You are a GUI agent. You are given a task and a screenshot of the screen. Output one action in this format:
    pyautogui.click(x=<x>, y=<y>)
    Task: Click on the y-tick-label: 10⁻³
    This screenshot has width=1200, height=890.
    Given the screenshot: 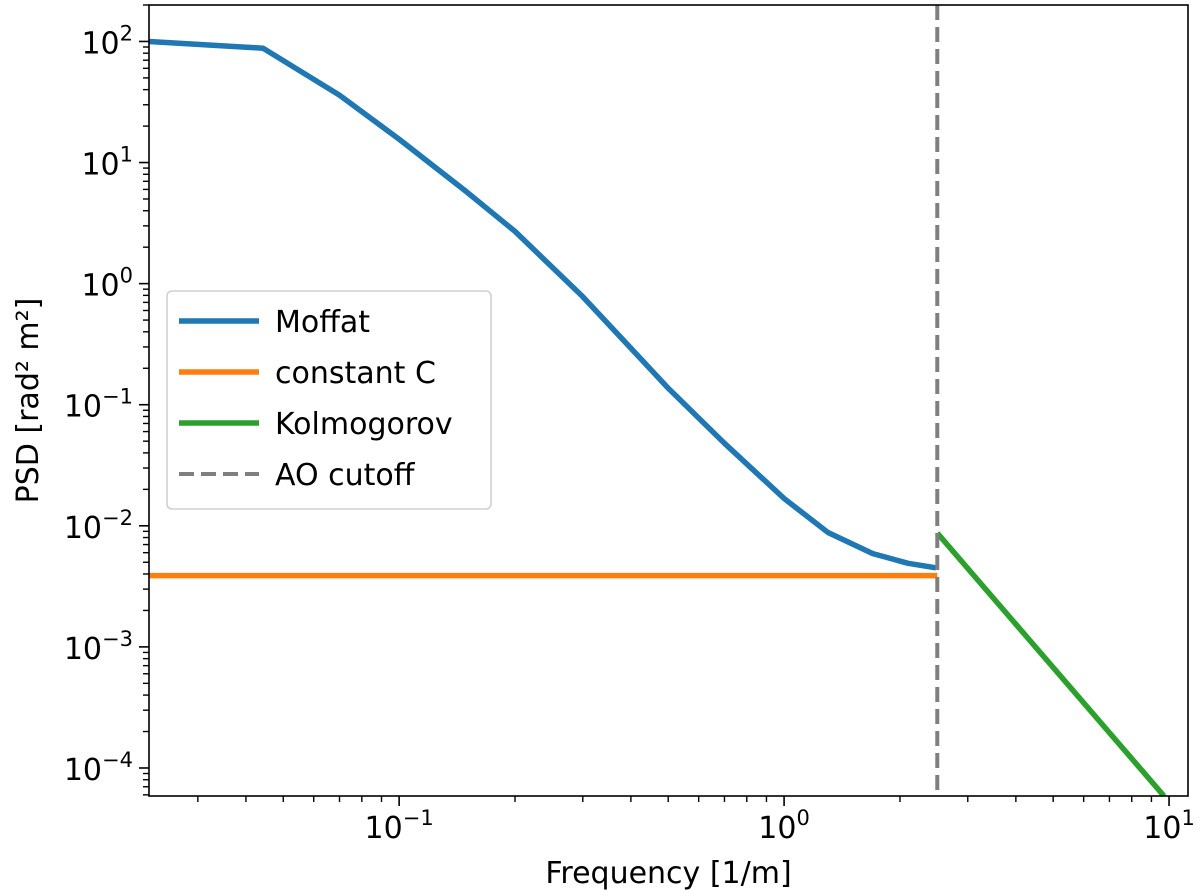 What is the action you would take?
    pyautogui.click(x=98, y=647)
    